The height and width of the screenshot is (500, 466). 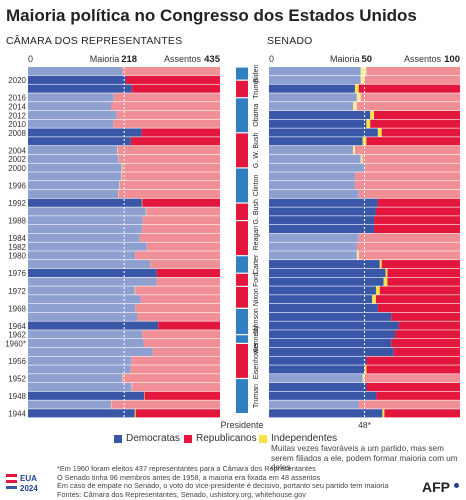 What do you see at coordinates (241, 425) in the screenshot?
I see `presidents-axis-label: Presidente` at bounding box center [241, 425].